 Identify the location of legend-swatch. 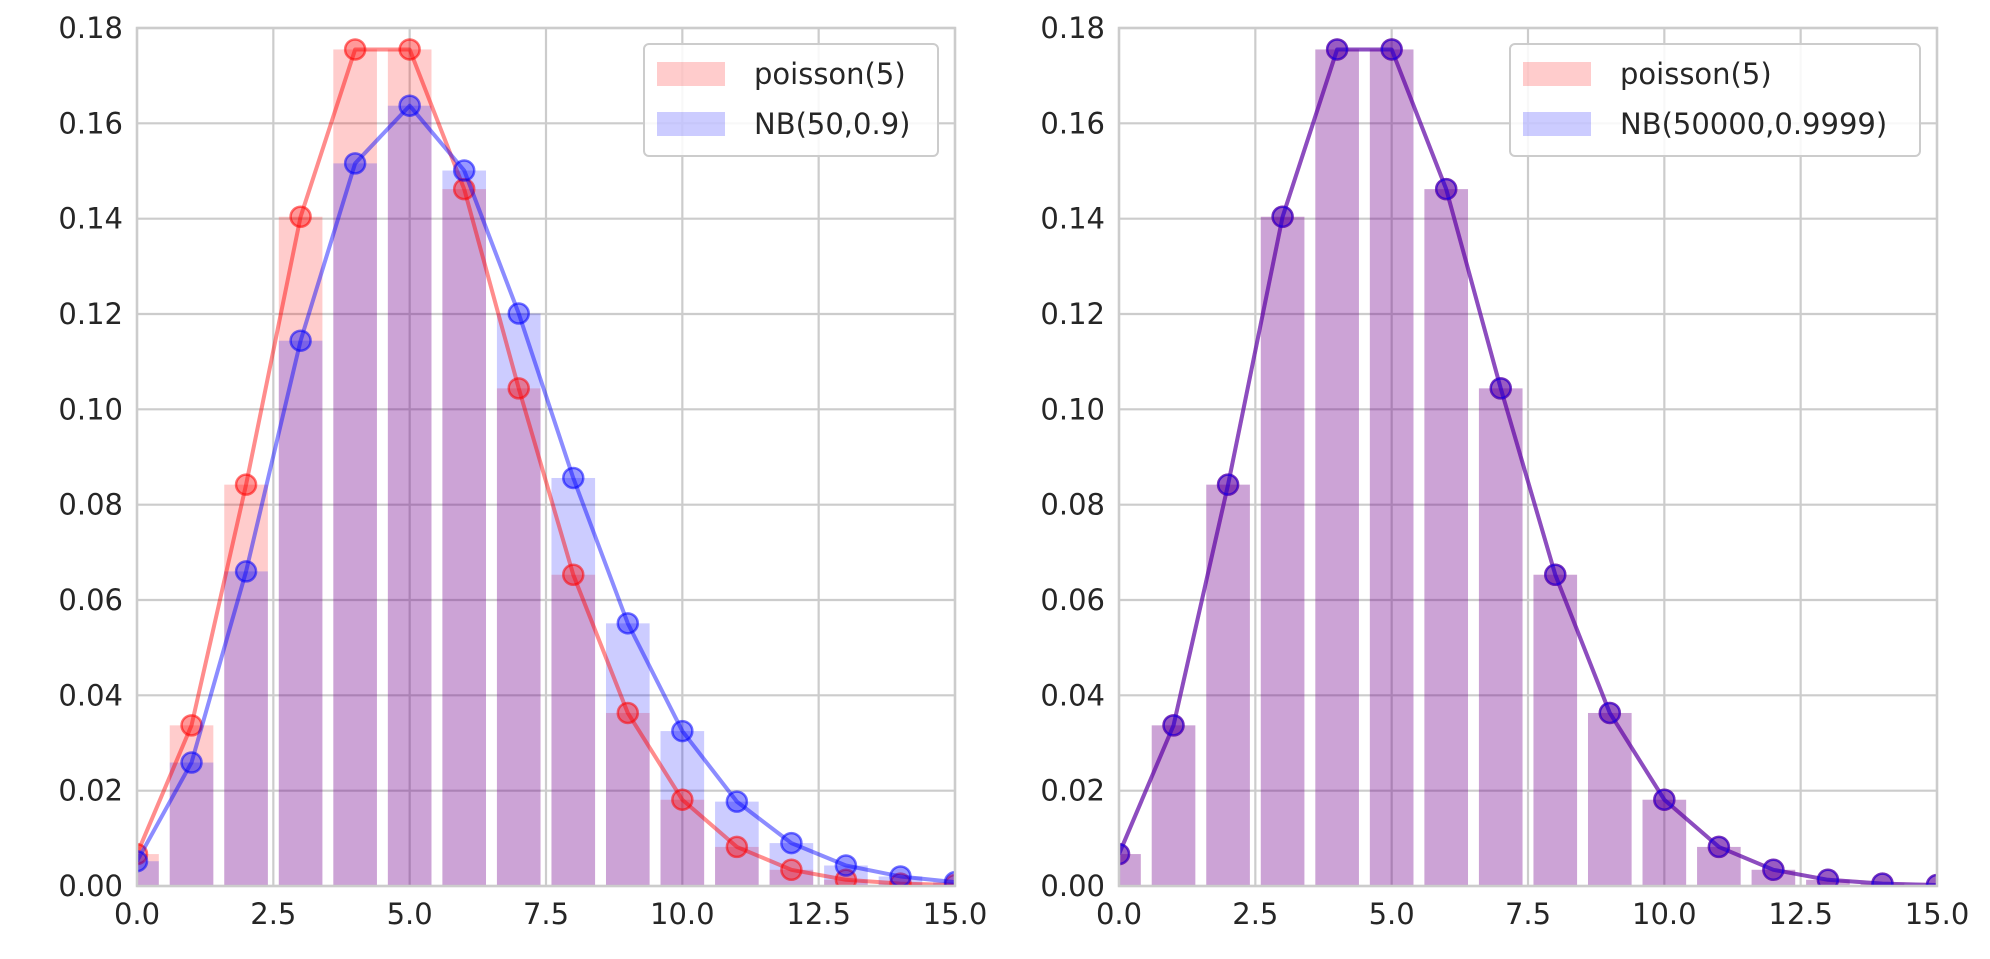
(691, 74).